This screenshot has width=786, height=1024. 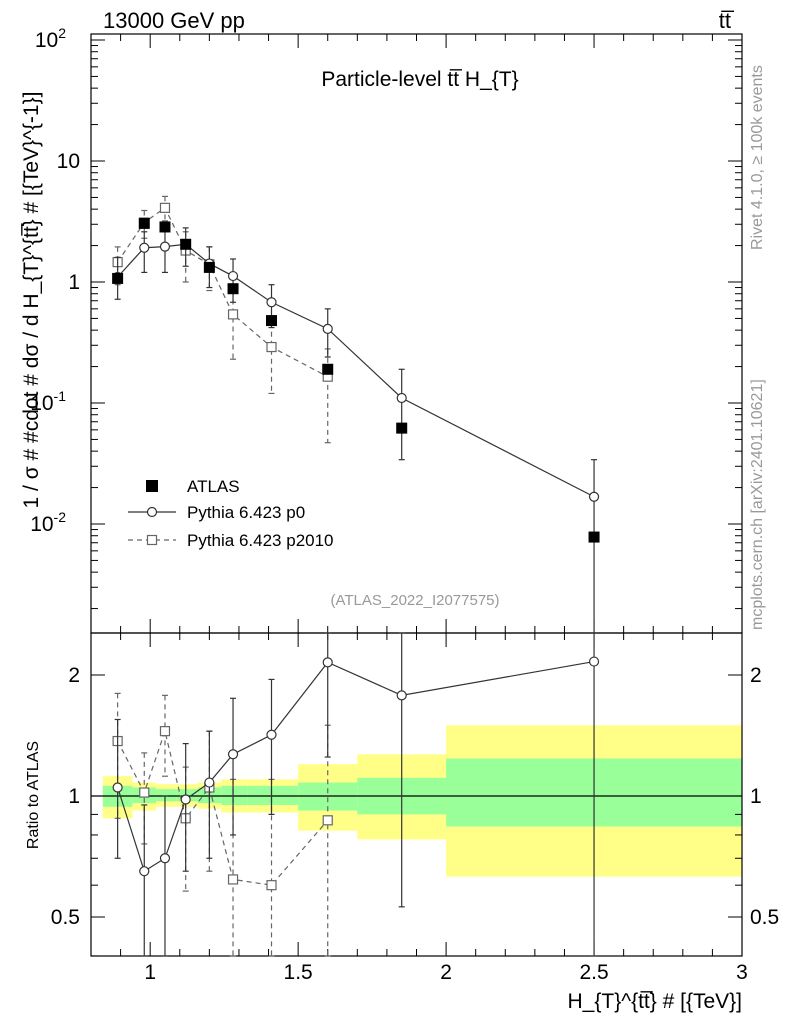 What do you see at coordinates (356, 766) in the screenshot?
I see `ratio-p0-line` at bounding box center [356, 766].